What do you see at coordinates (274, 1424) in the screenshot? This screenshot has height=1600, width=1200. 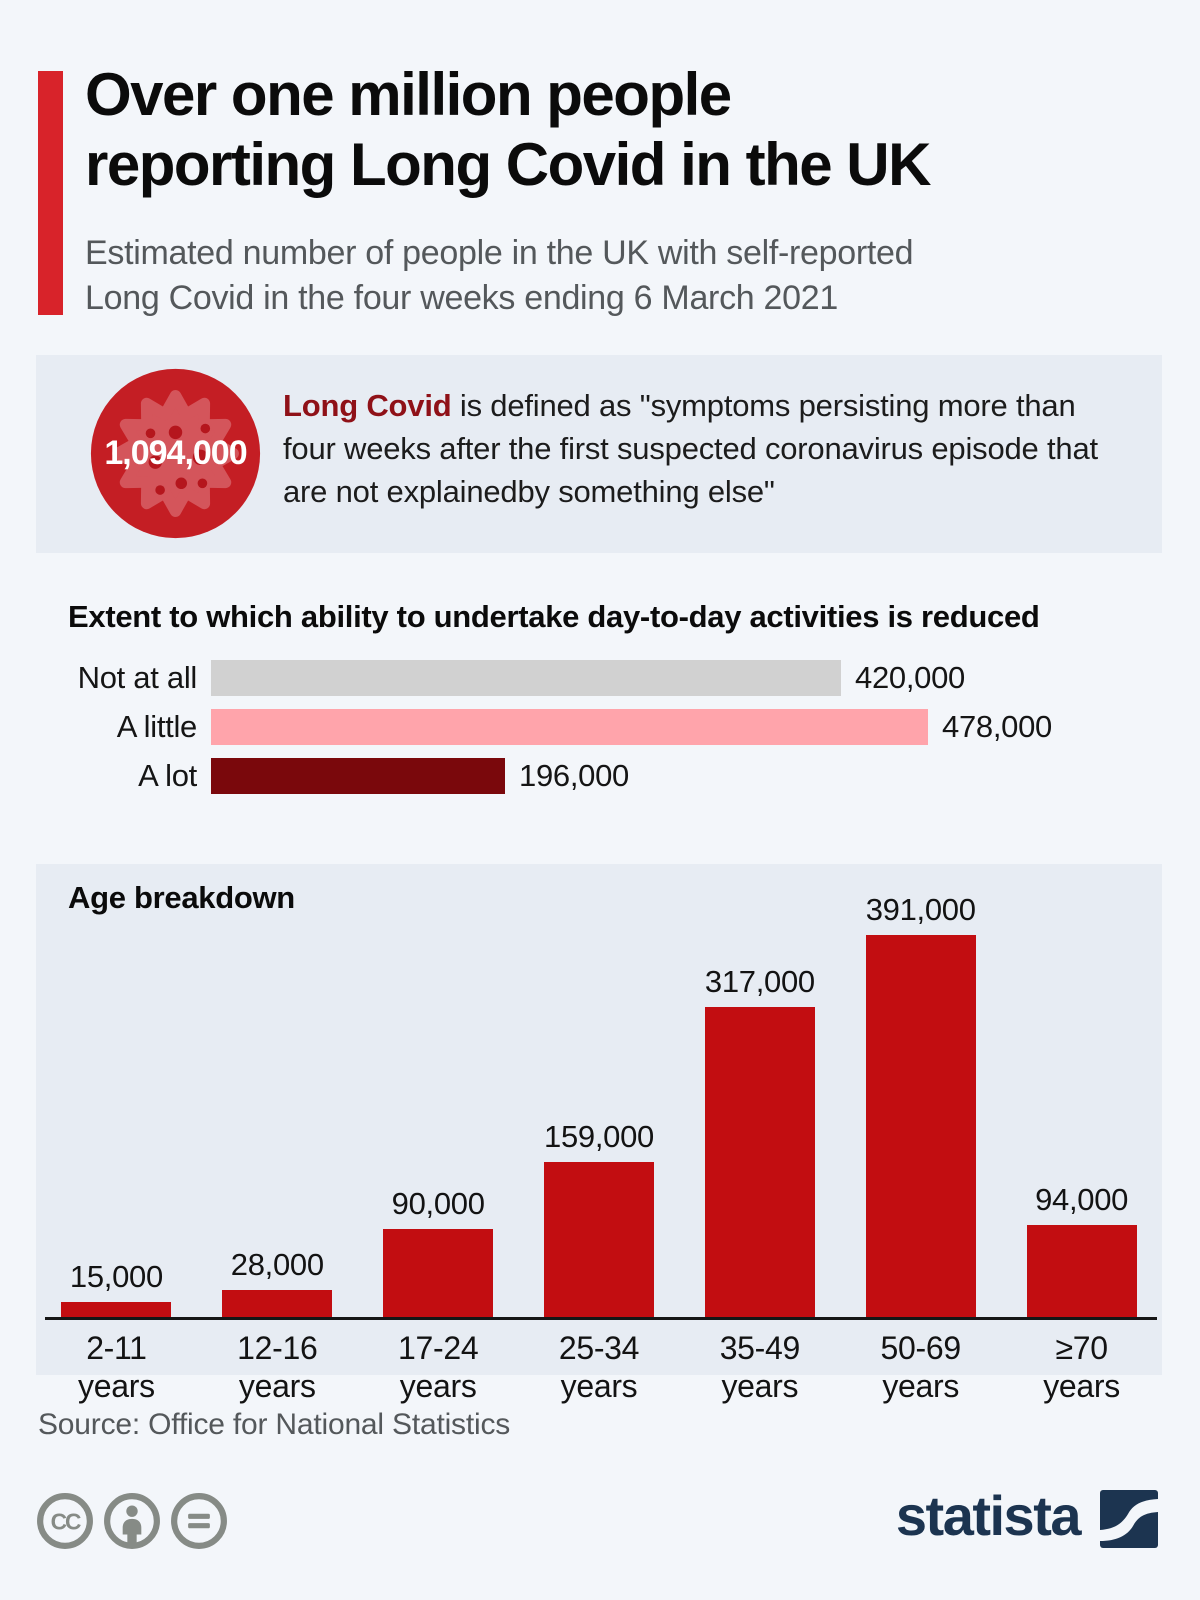 I see `source-credit: Source: Office for National Statistics` at bounding box center [274, 1424].